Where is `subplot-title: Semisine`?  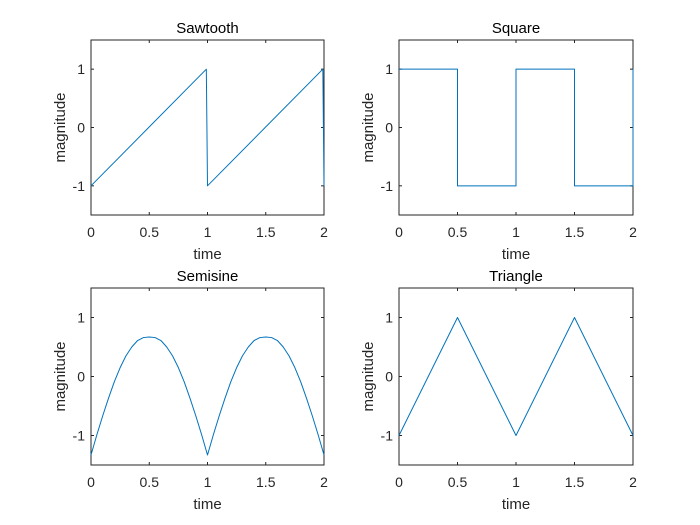
subplot-title: Semisine is located at coordinates (208, 276).